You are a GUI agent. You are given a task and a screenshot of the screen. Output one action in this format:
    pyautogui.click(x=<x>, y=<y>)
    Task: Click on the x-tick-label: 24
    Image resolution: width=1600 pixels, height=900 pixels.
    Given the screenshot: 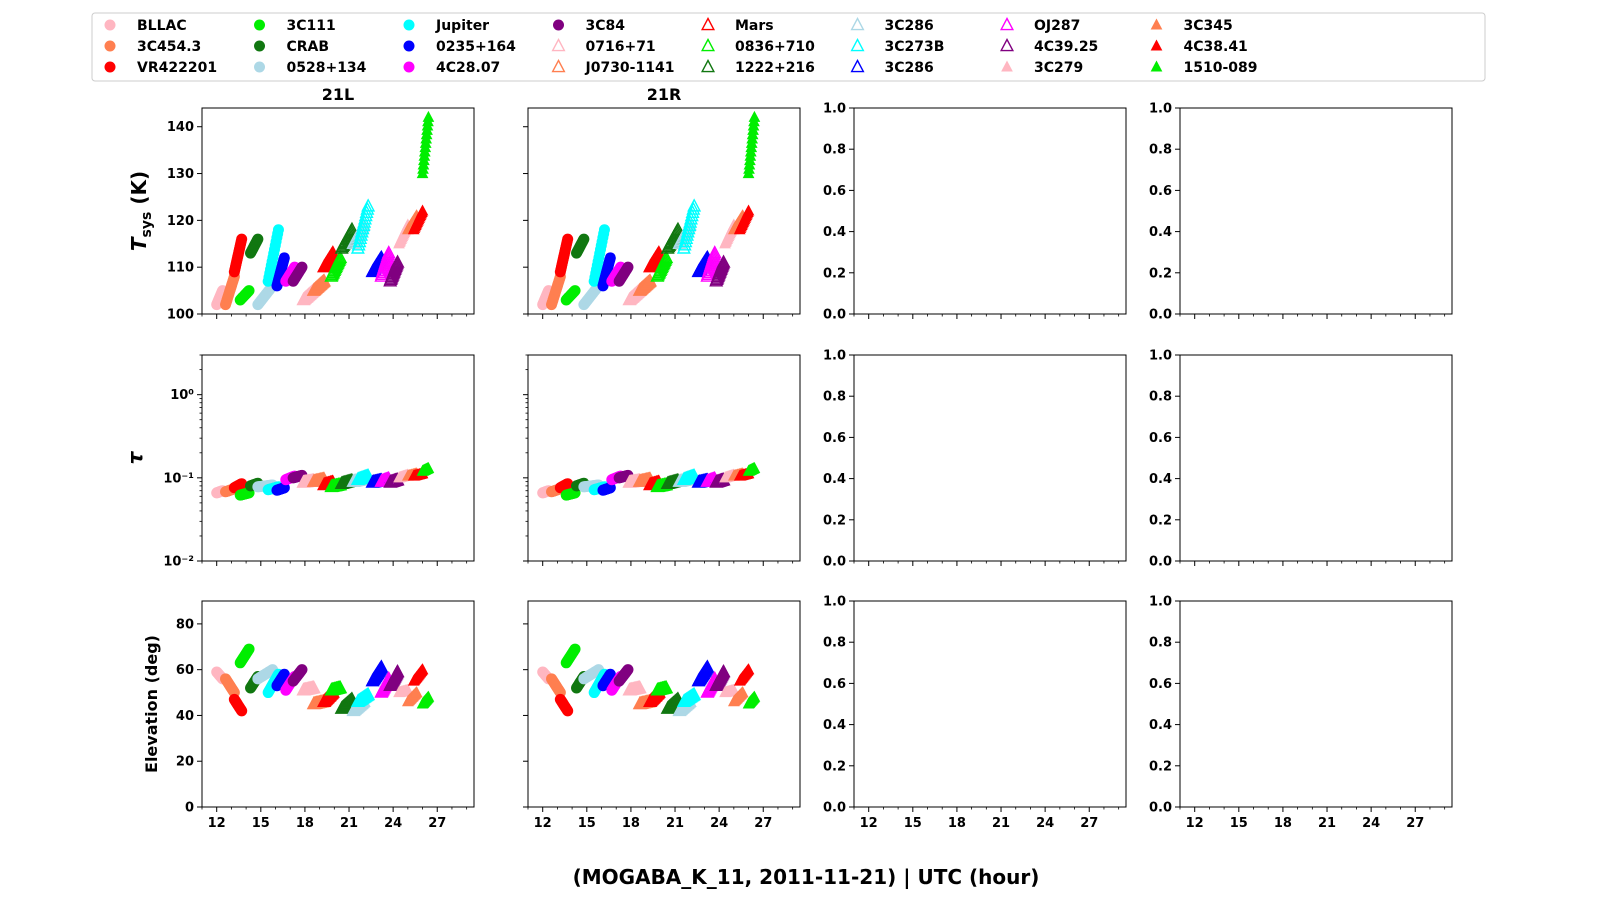 What is the action you would take?
    pyautogui.click(x=719, y=823)
    